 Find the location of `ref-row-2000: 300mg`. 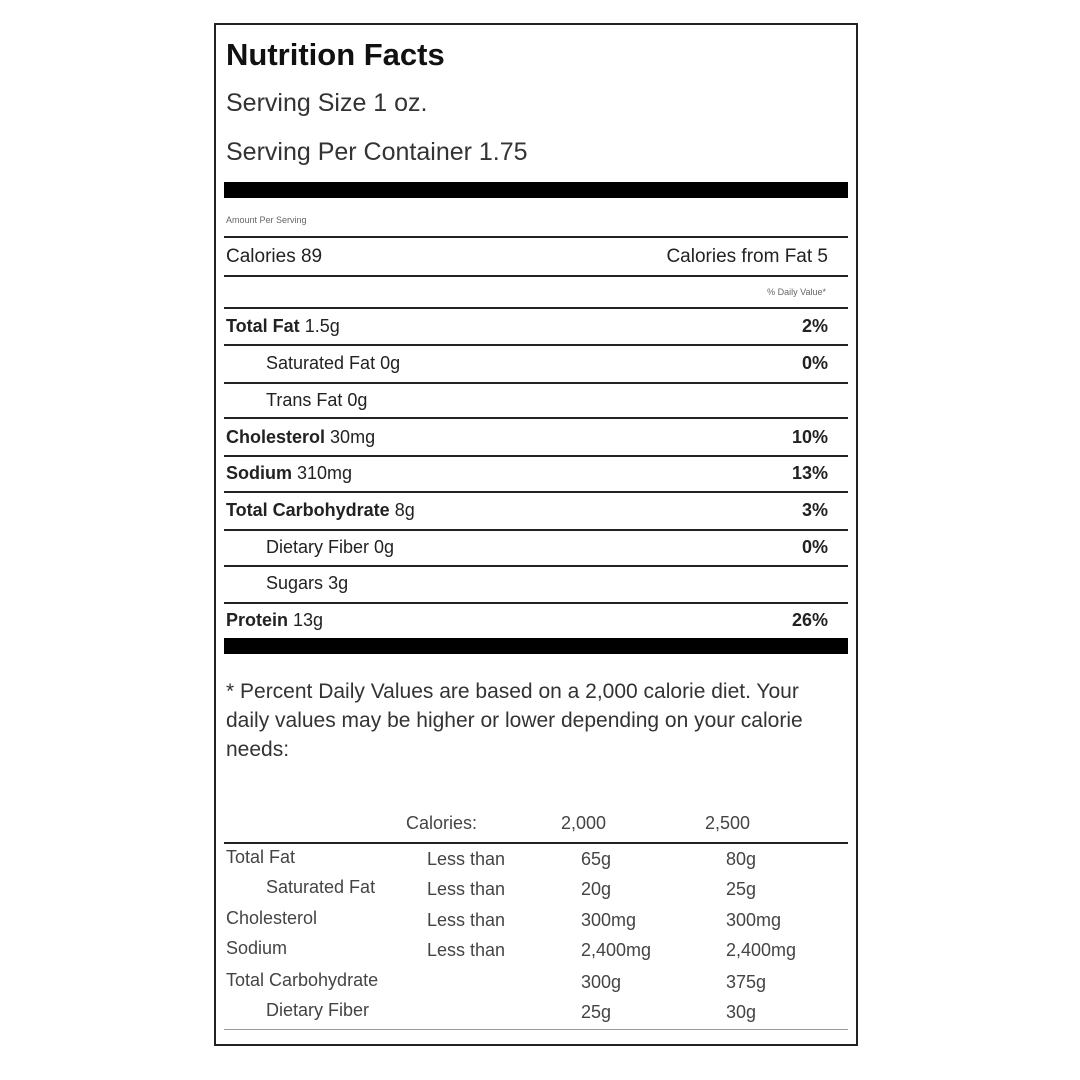

ref-row-2000: 300mg is located at coordinates (609, 920).